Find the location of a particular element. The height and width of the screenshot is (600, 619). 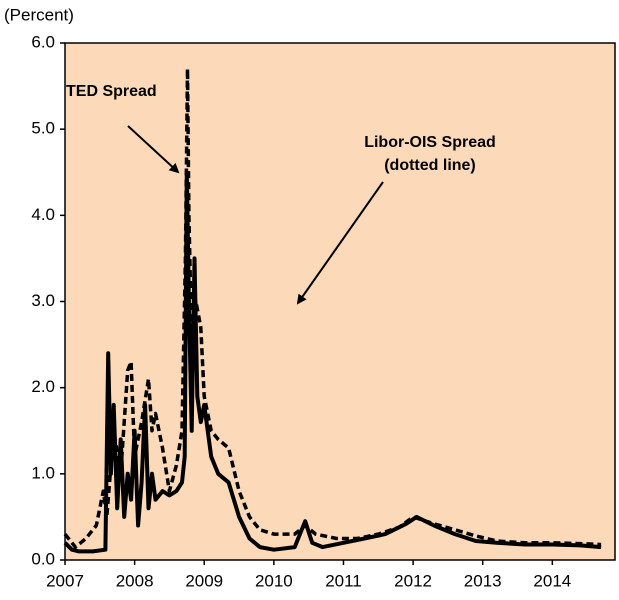

y-tick-label: 0.0 is located at coordinates (43, 558).